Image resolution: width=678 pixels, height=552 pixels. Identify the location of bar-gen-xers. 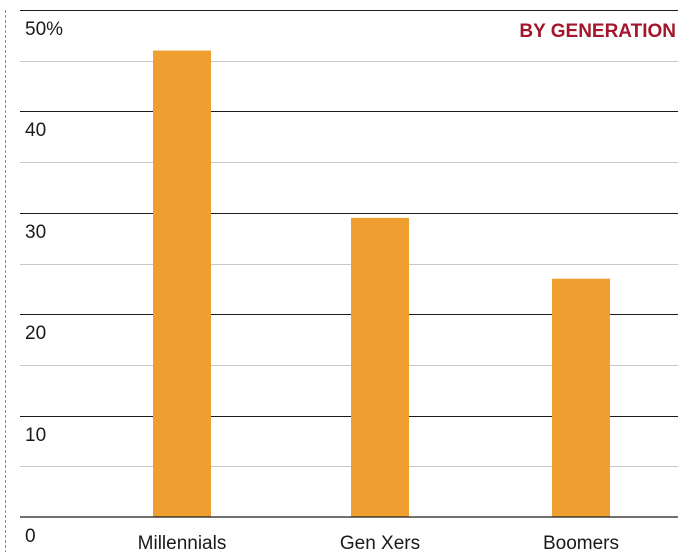
(380, 367).